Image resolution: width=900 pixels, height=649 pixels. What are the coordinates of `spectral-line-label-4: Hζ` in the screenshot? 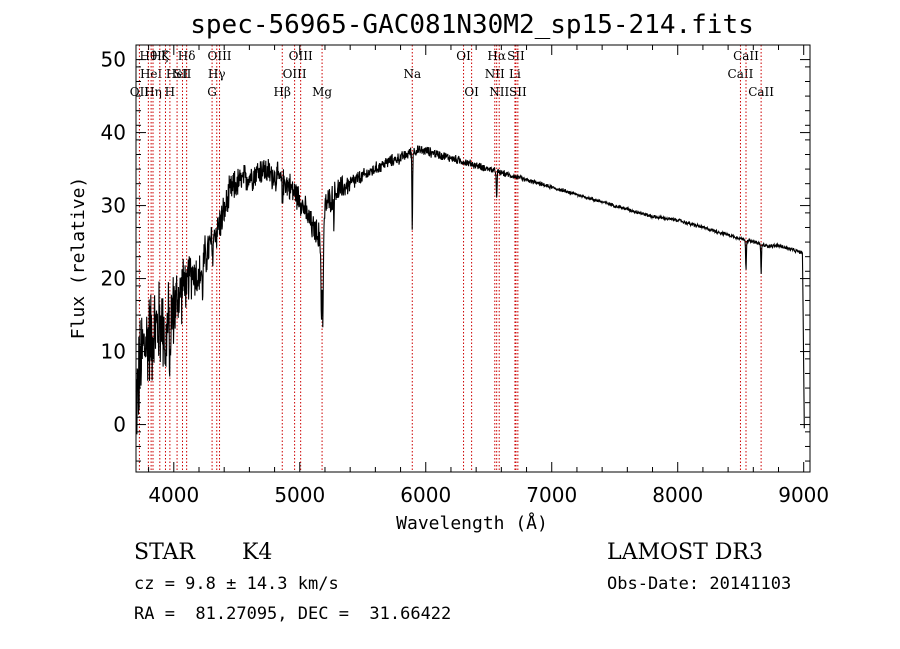 It's located at (159, 56).